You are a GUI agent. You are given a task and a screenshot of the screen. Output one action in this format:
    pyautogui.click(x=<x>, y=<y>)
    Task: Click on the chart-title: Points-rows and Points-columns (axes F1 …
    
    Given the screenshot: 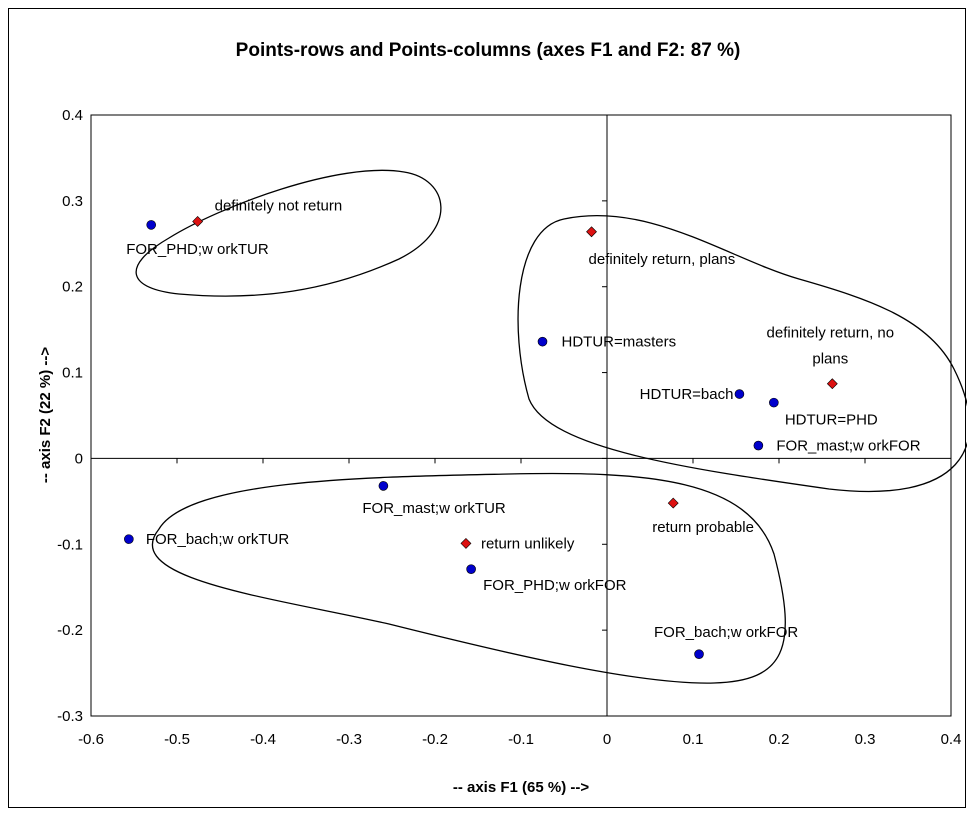 What is the action you would take?
    pyautogui.click(x=488, y=50)
    